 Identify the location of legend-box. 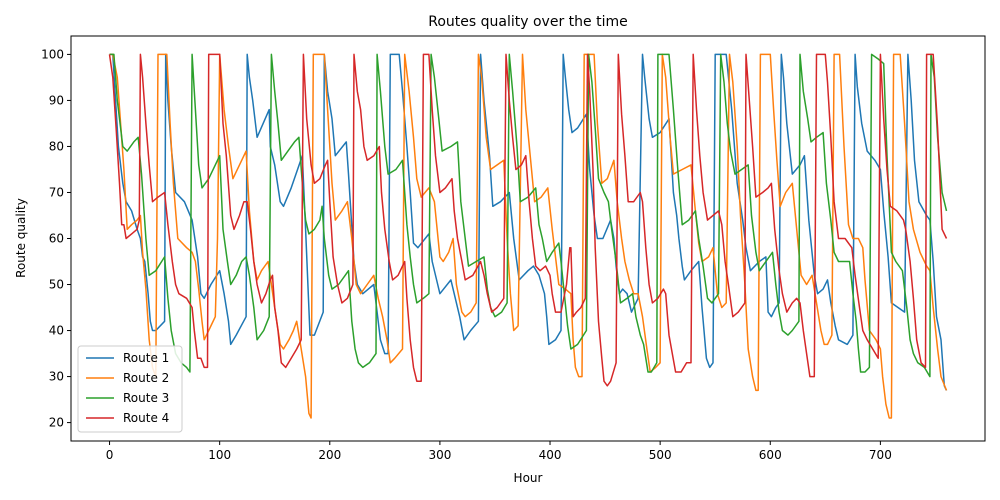
(130, 389).